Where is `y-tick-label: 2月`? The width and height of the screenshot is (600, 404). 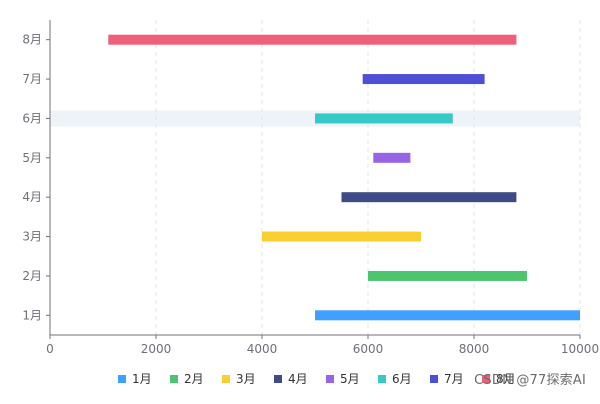 y-tick-label: 2月 is located at coordinates (32, 276).